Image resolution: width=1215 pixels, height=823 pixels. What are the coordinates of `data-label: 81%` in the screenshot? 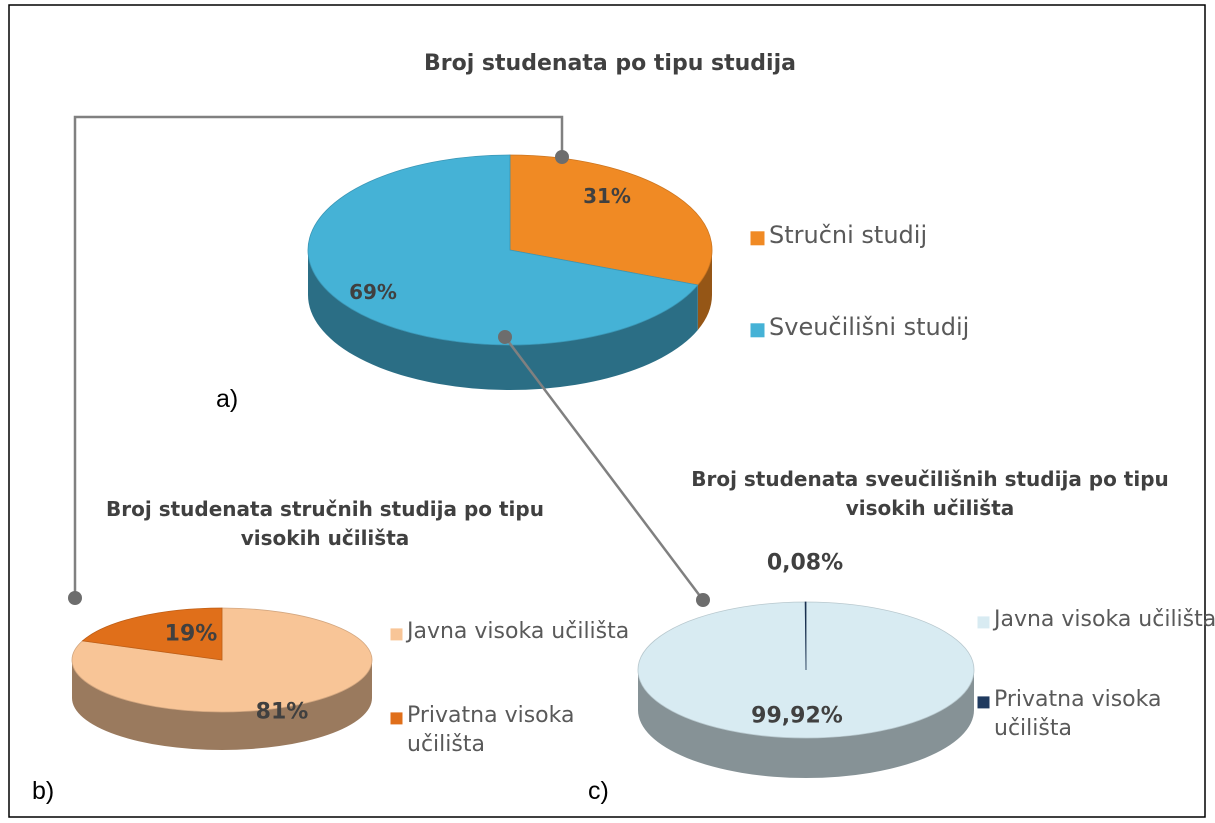 It's located at (282, 712).